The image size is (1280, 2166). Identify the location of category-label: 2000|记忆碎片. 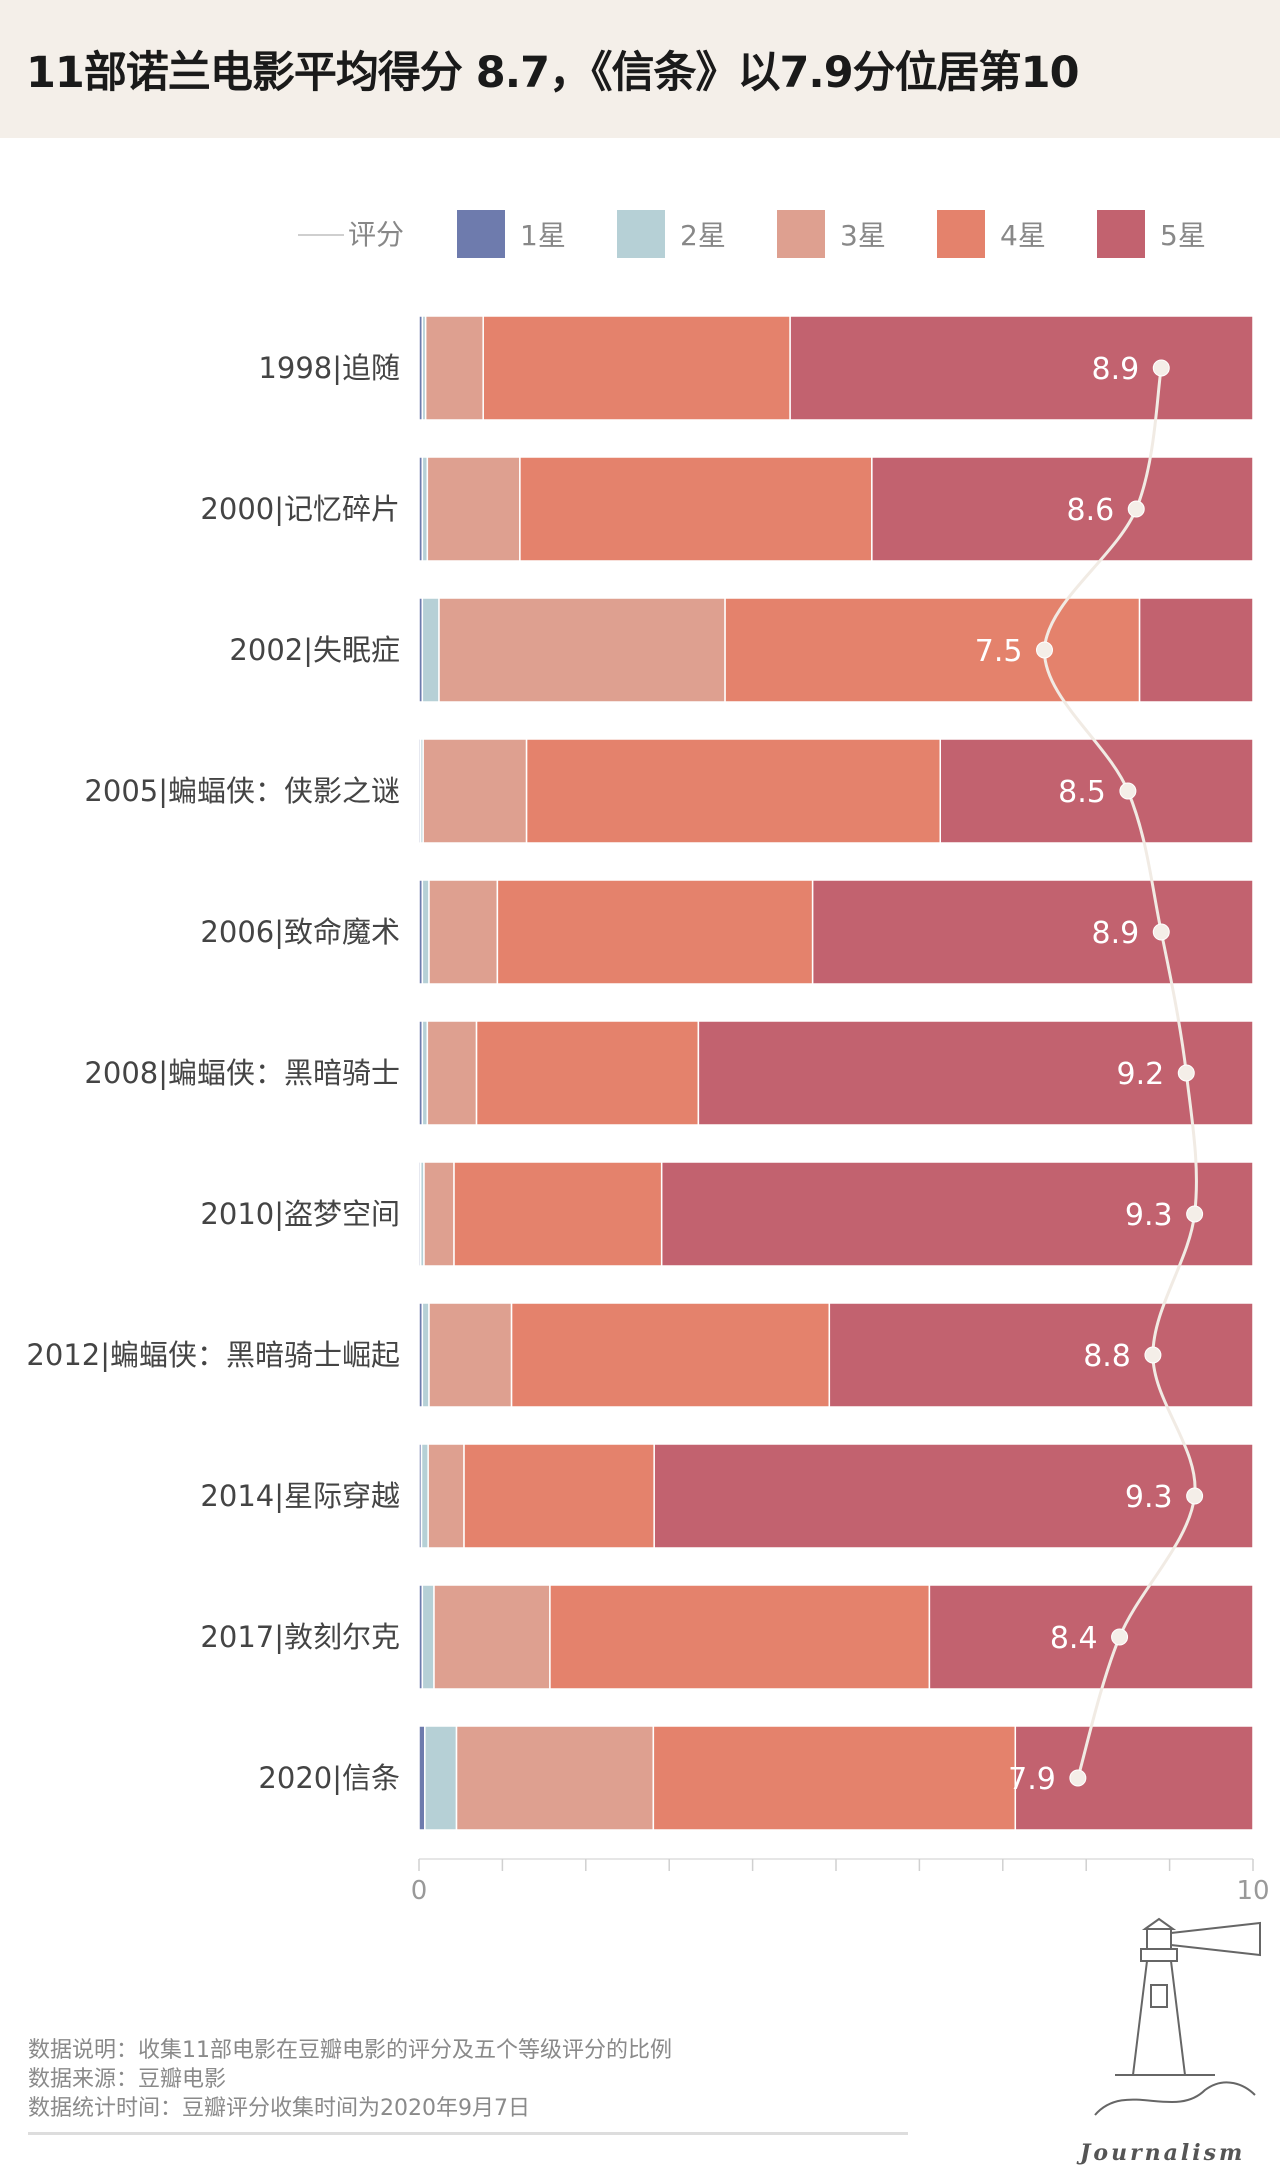
(300, 509).